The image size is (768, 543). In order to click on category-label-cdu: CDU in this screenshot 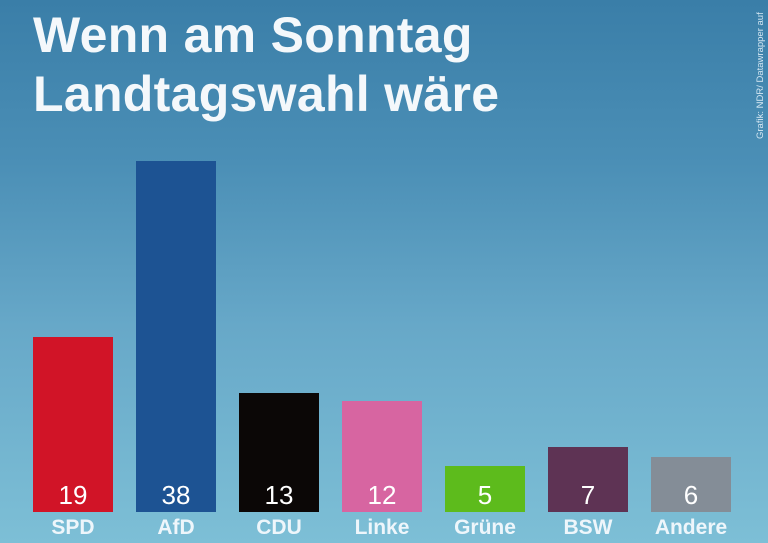, I will do `click(279, 527)`.